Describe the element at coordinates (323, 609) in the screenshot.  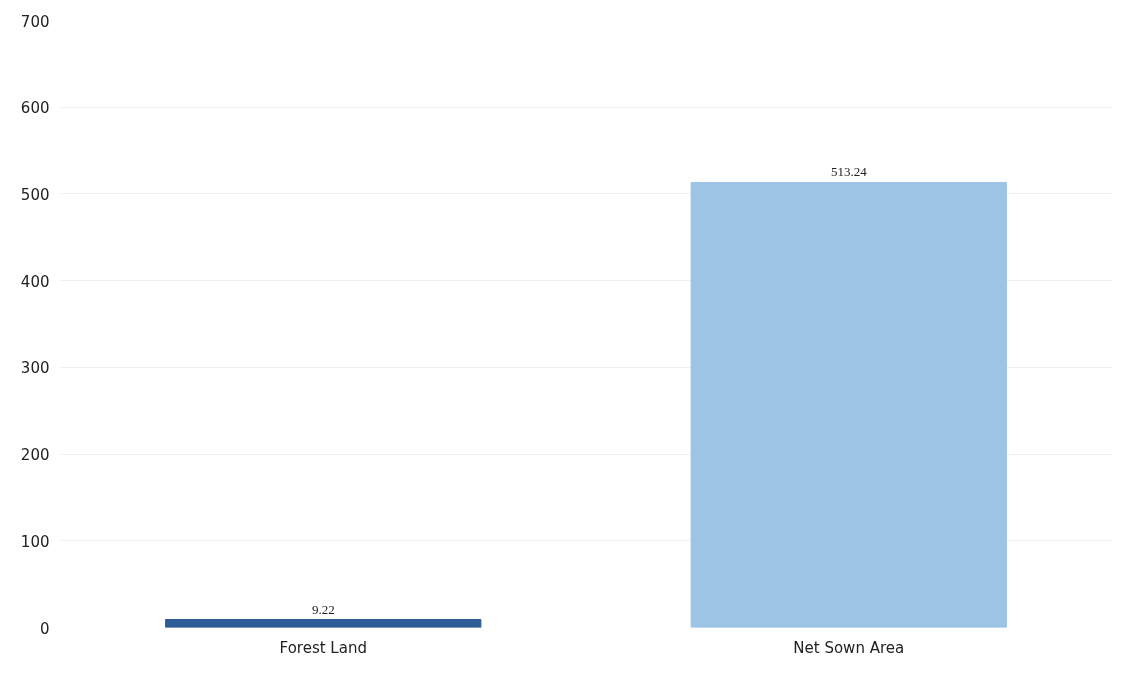
I see `data-label: 9.22` at that location.